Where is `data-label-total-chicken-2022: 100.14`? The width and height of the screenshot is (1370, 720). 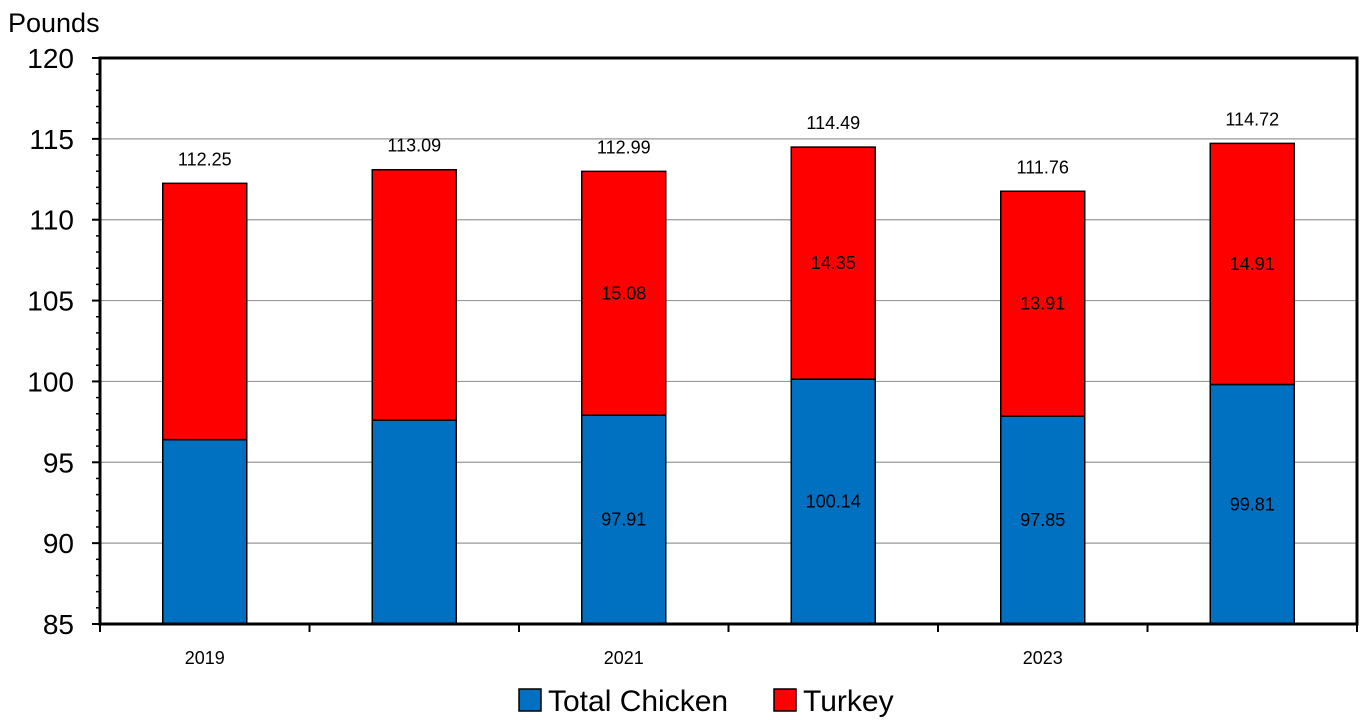
data-label-total-chicken-2022: 100.14 is located at coordinates (833, 502).